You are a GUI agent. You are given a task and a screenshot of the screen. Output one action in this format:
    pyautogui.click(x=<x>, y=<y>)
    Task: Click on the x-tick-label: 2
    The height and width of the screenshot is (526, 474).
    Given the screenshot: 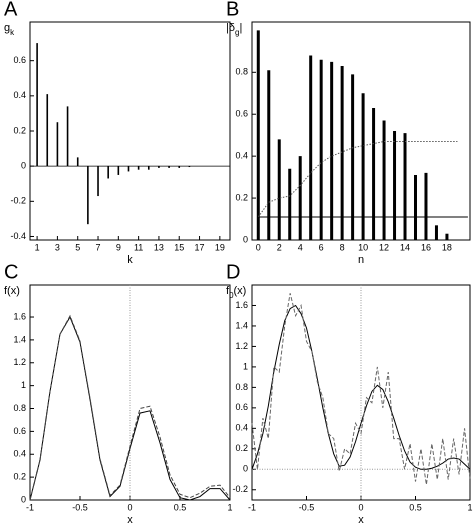 What is the action you would take?
    pyautogui.click(x=279, y=247)
    